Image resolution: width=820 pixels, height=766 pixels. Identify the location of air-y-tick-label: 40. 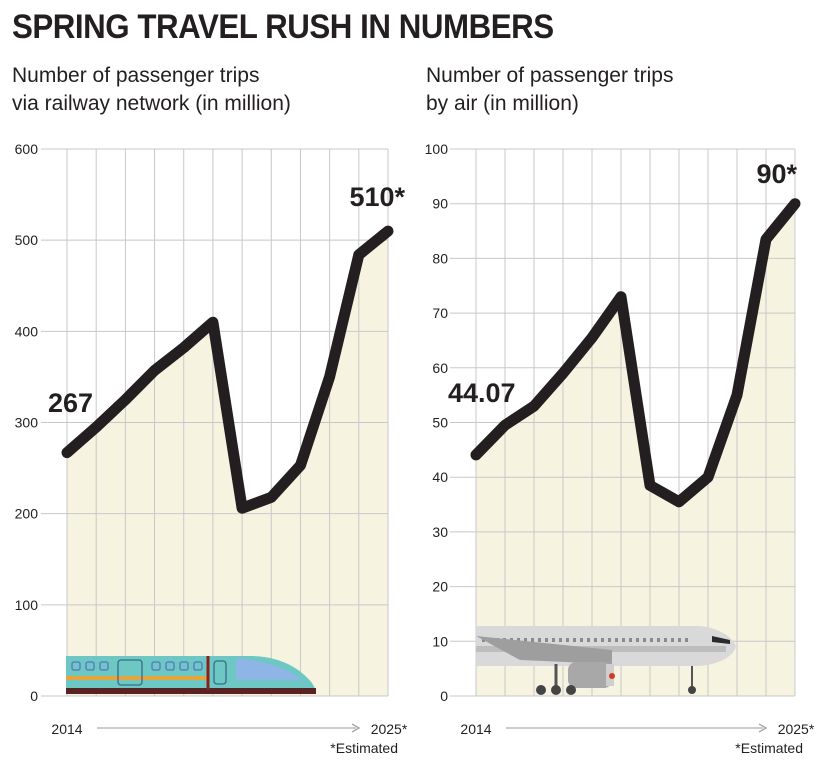
(440, 477).